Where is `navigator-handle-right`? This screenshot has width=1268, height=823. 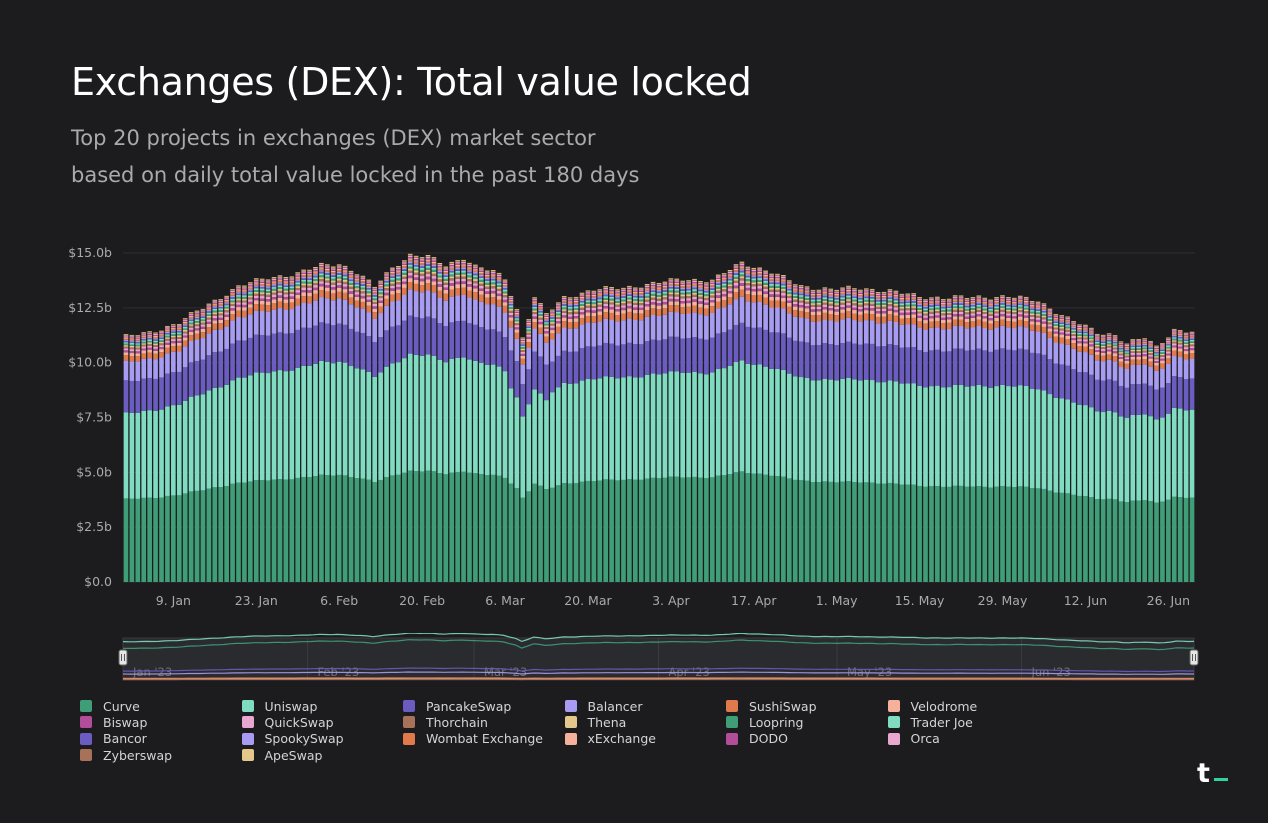
navigator-handle-right is located at coordinates (1194, 657).